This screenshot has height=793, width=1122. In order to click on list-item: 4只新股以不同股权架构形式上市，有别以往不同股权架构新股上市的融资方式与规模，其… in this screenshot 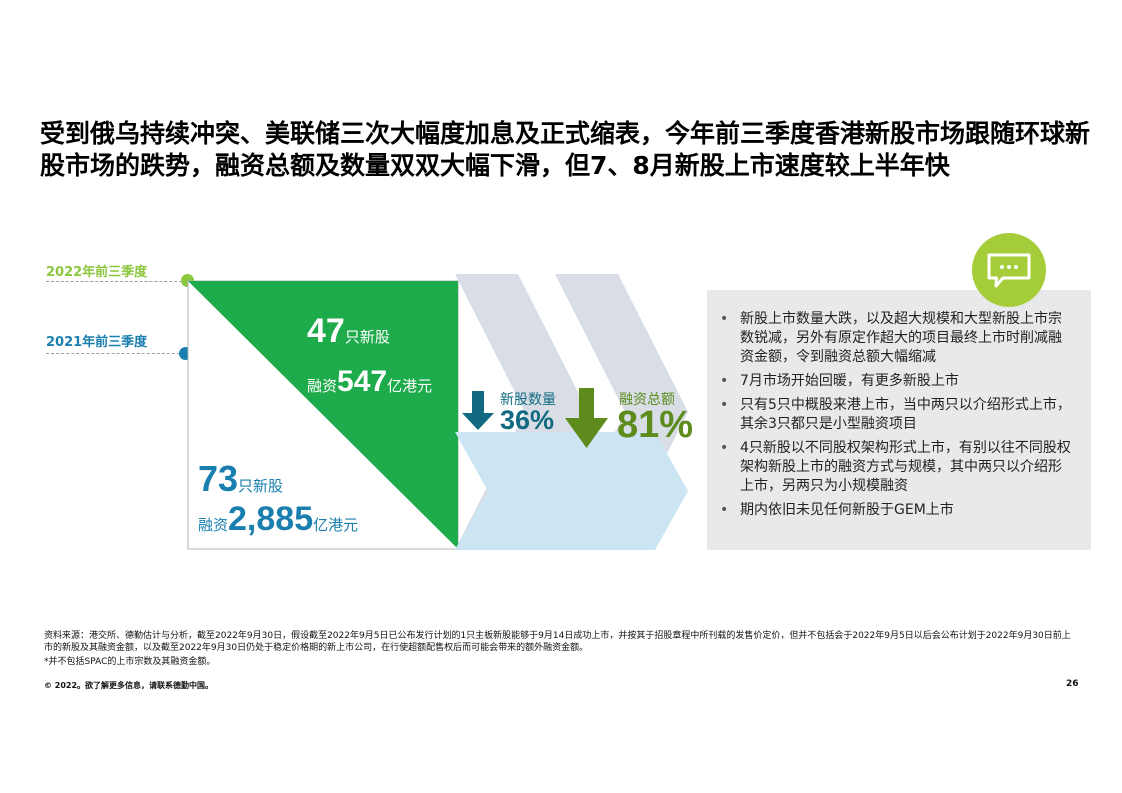, I will do `click(896, 467)`.